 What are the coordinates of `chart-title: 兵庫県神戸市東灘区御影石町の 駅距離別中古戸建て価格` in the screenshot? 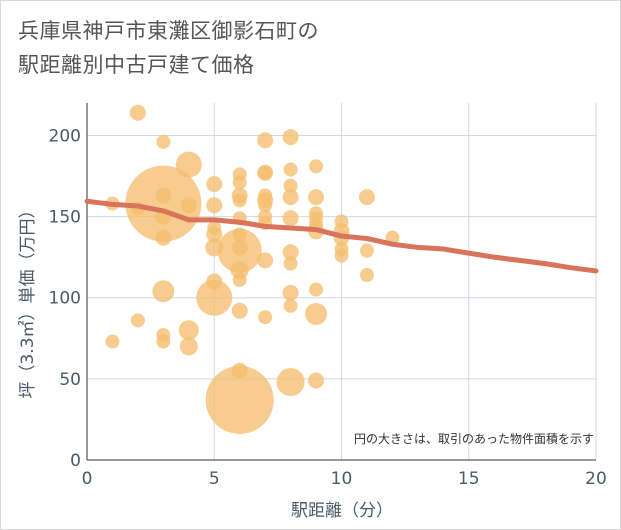 It's located at (168, 48).